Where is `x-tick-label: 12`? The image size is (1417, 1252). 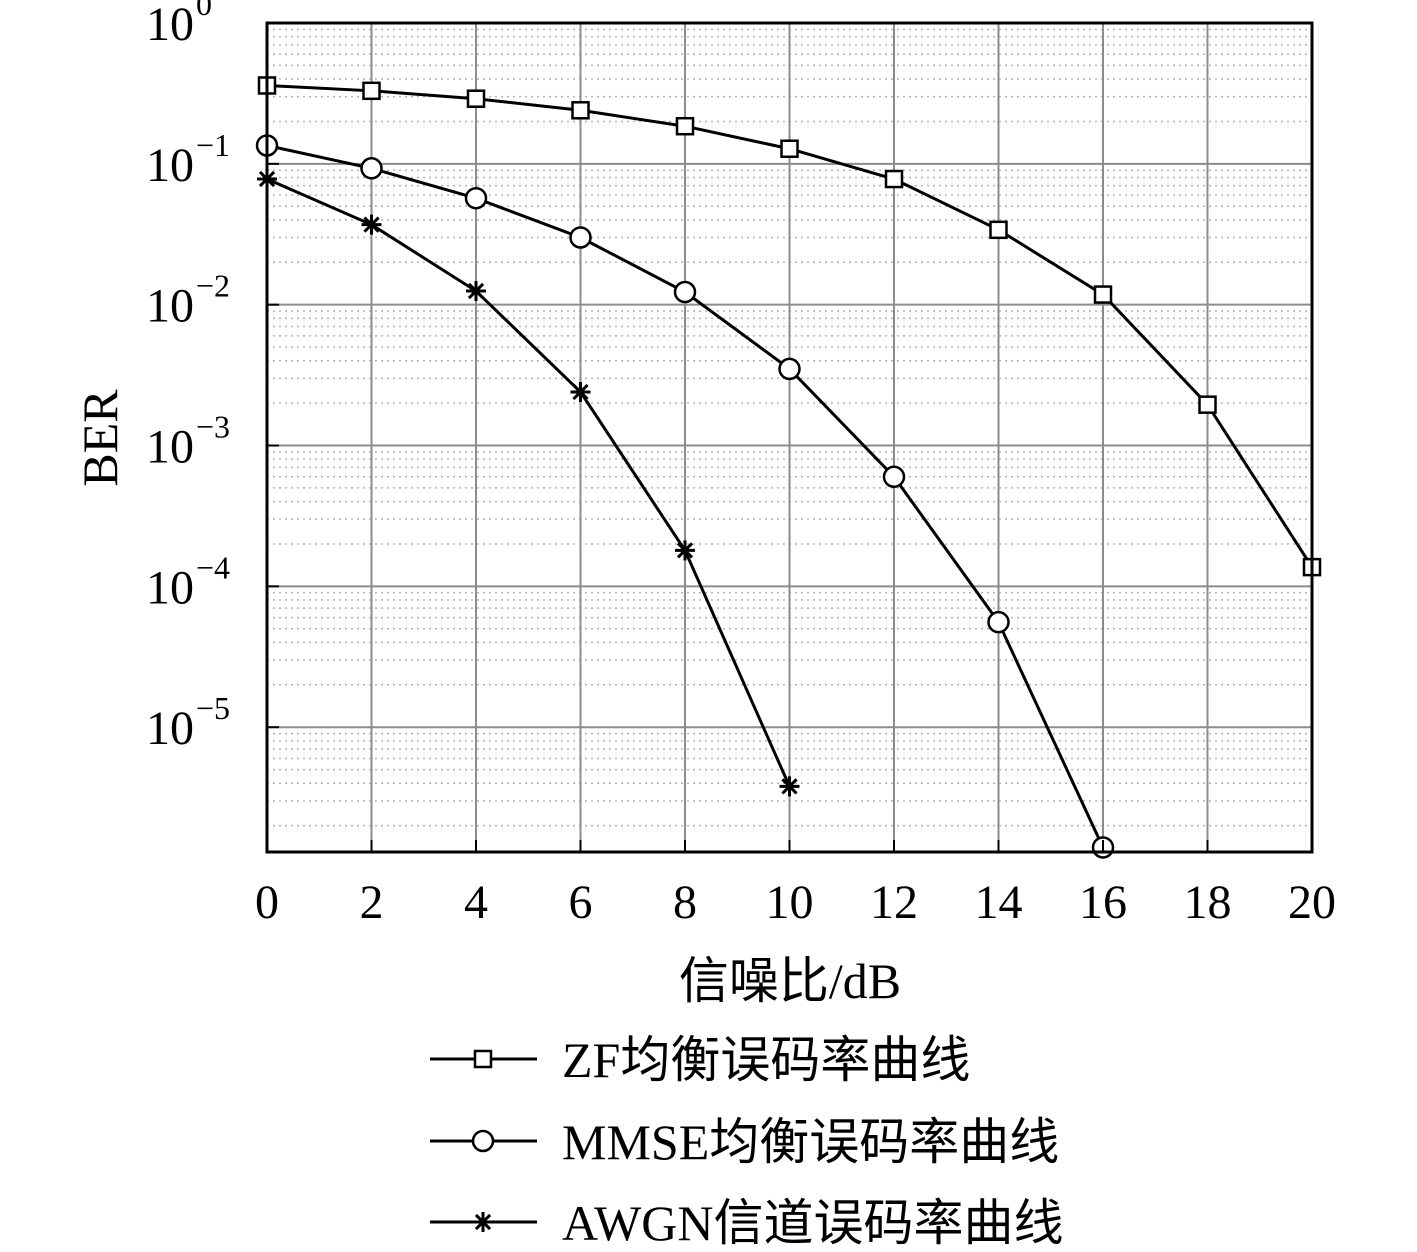
x-tick-label: 12 is located at coordinates (894, 902).